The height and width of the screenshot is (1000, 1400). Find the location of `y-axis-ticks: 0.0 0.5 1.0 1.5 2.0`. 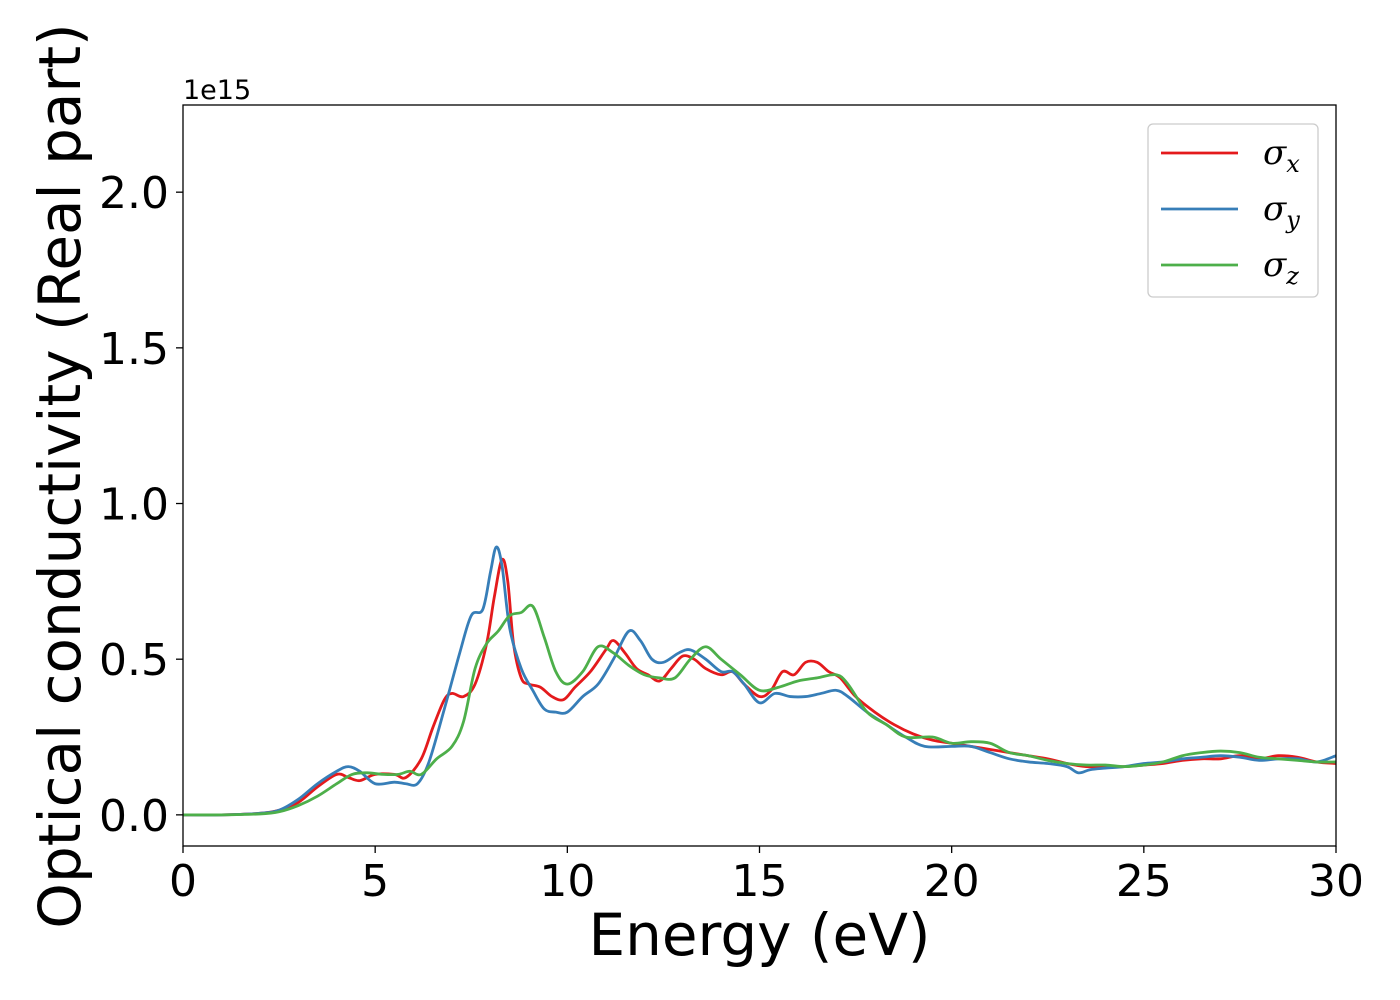

y-axis-ticks: 0.0 0.5 1.0 1.5 2.0 is located at coordinates (141, 505).